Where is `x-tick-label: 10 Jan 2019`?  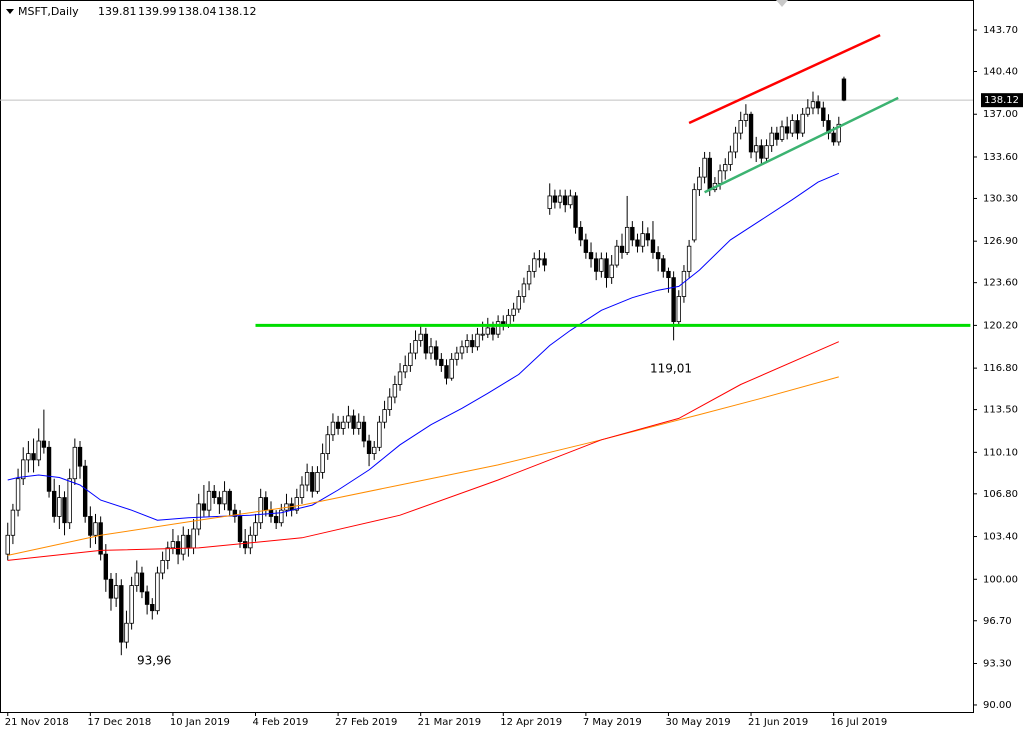
x-tick-label: 10 Jan 2019 is located at coordinates (200, 722).